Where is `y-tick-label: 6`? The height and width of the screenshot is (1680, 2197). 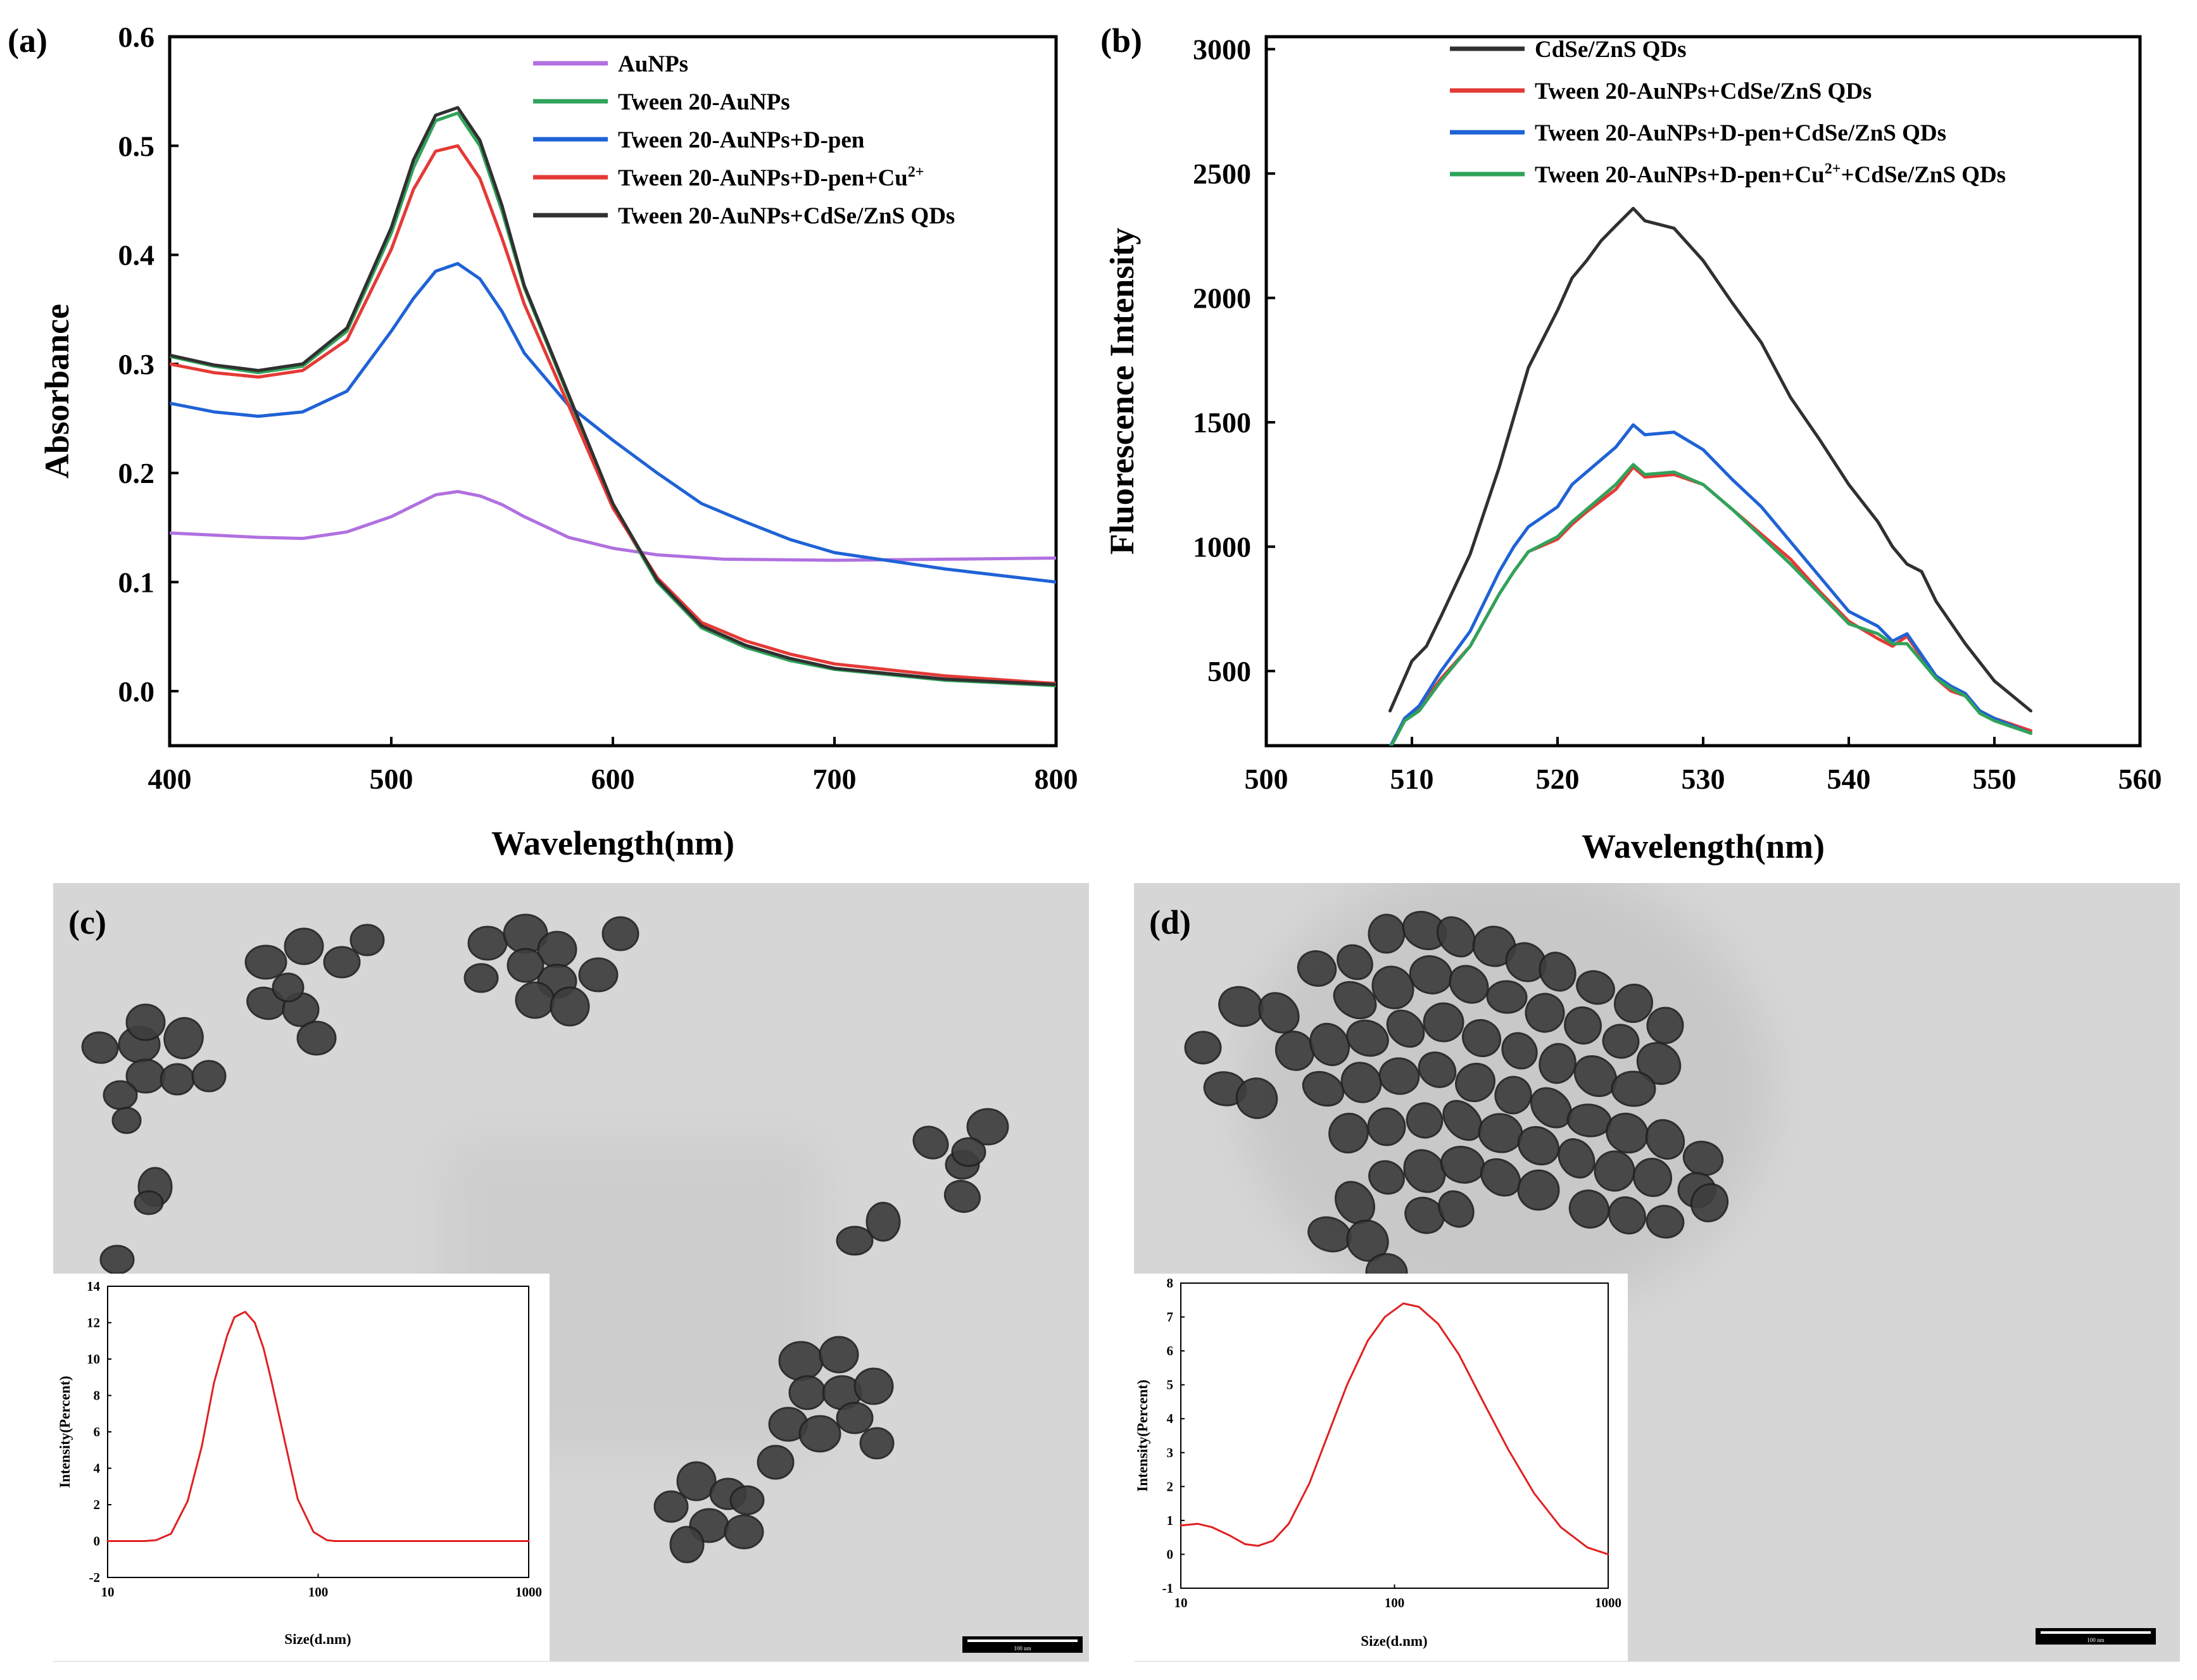 y-tick-label: 6 is located at coordinates (1170, 1350).